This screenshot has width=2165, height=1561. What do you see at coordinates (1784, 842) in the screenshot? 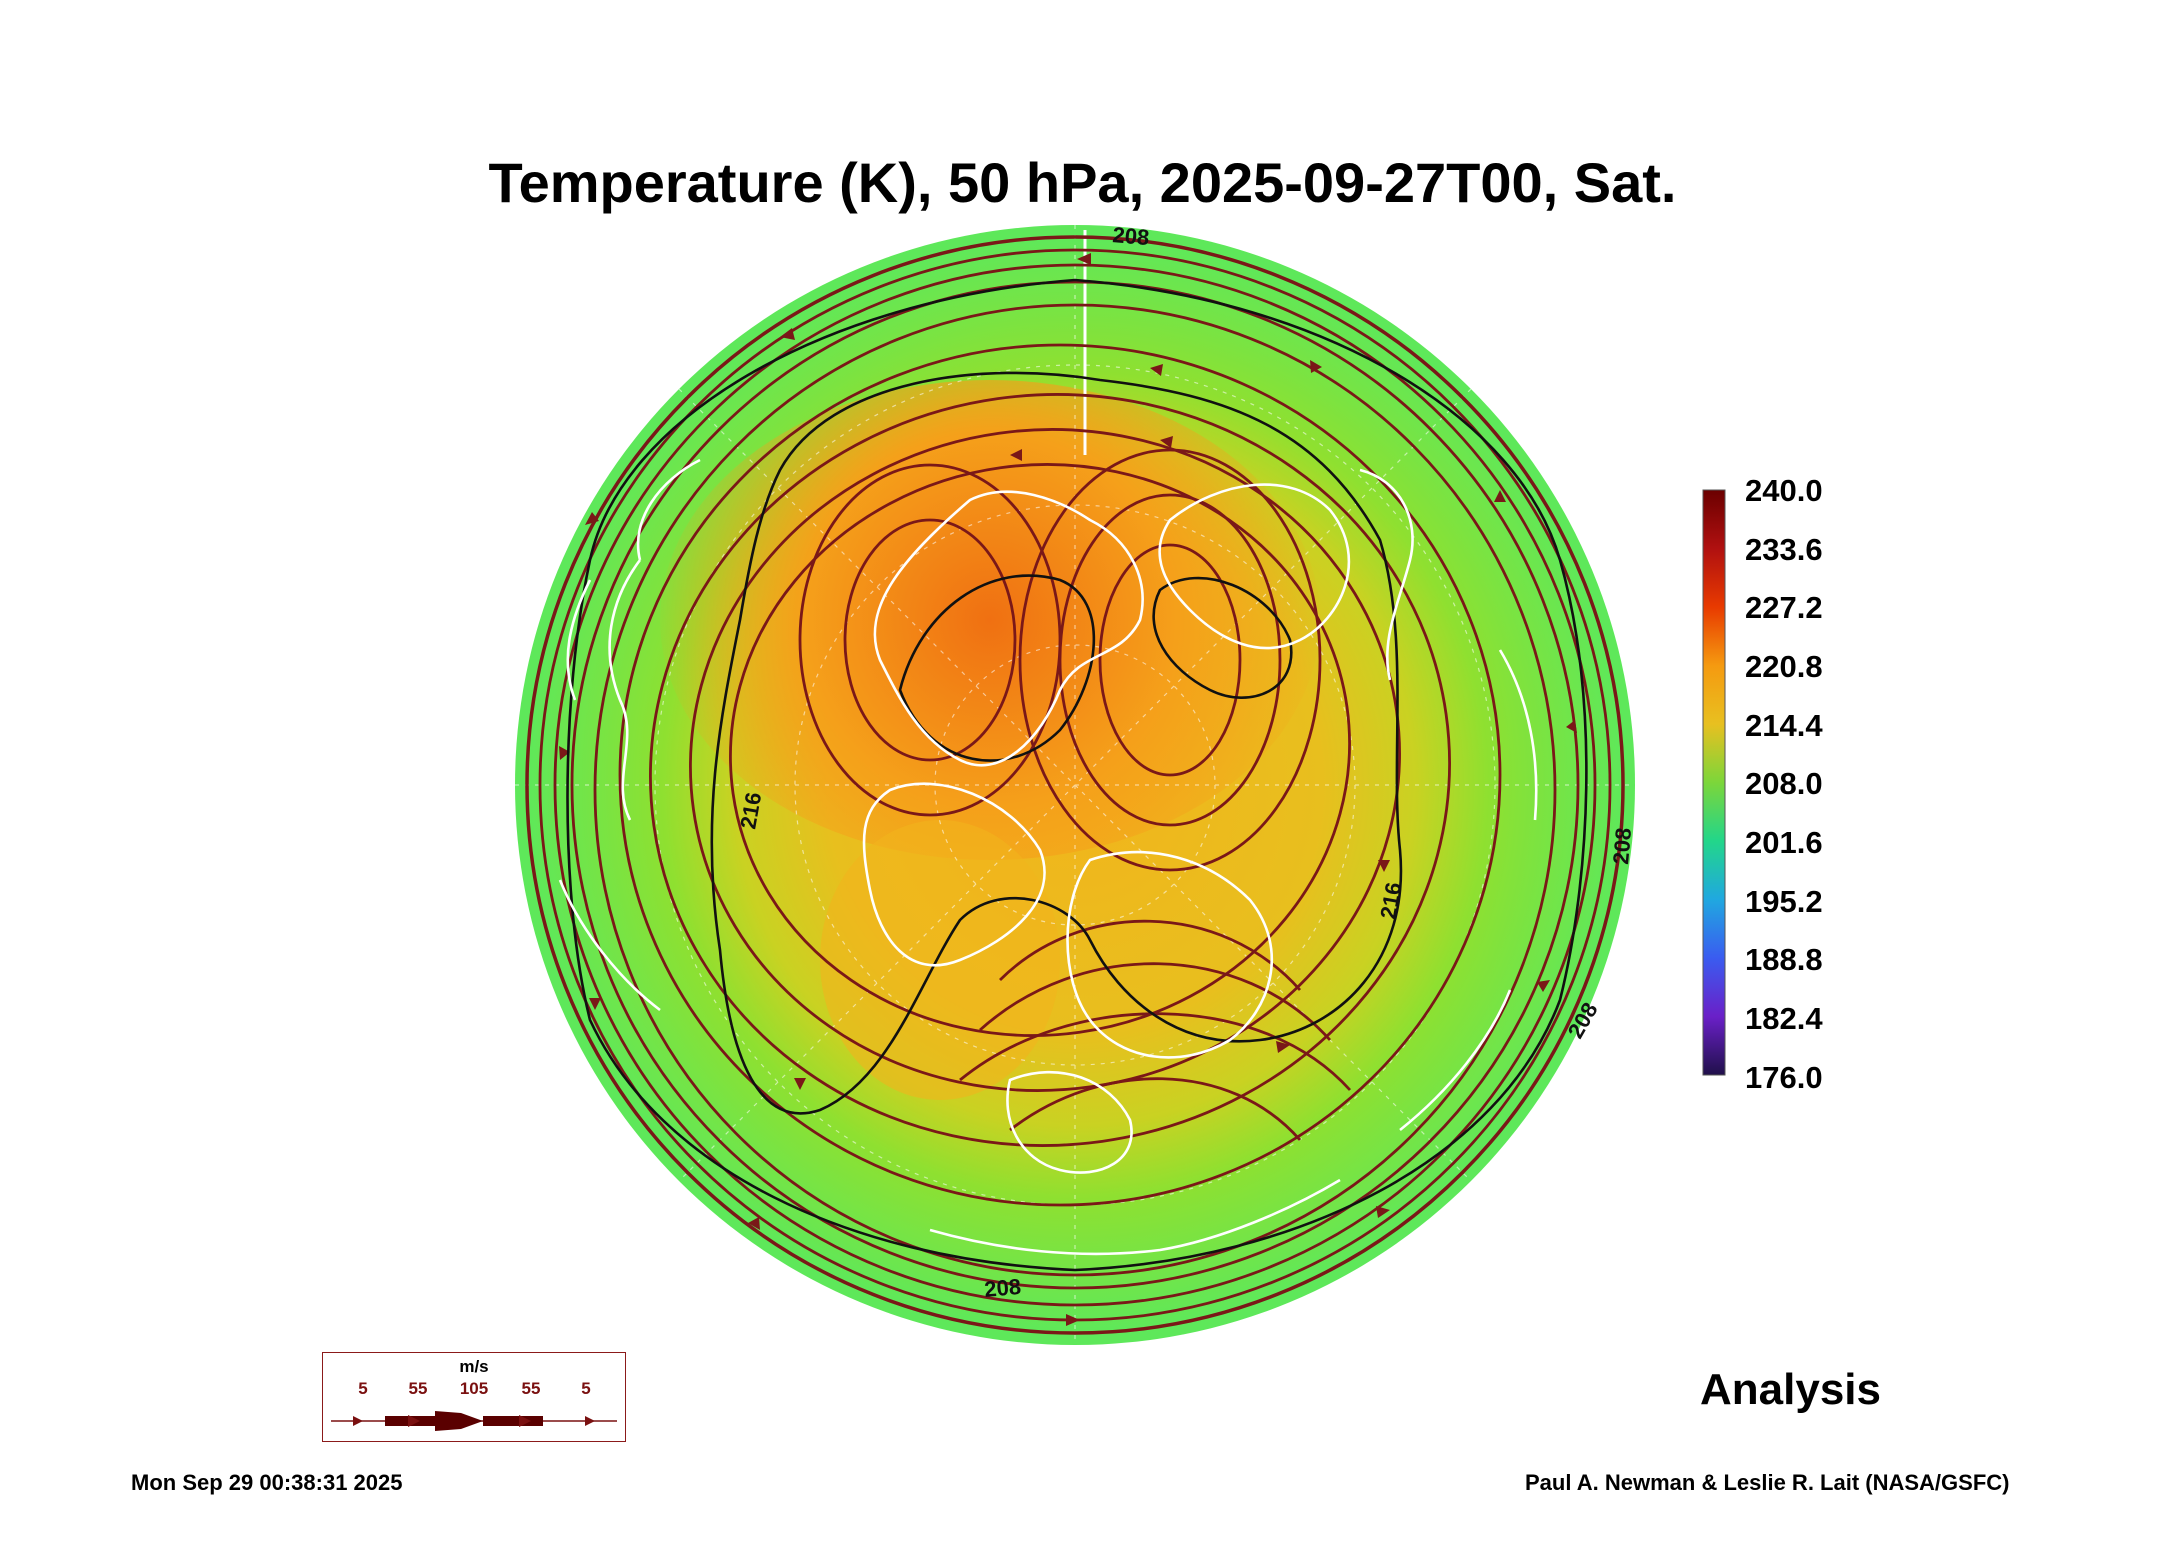
I see `colorbar-label: 201.6` at bounding box center [1784, 842].